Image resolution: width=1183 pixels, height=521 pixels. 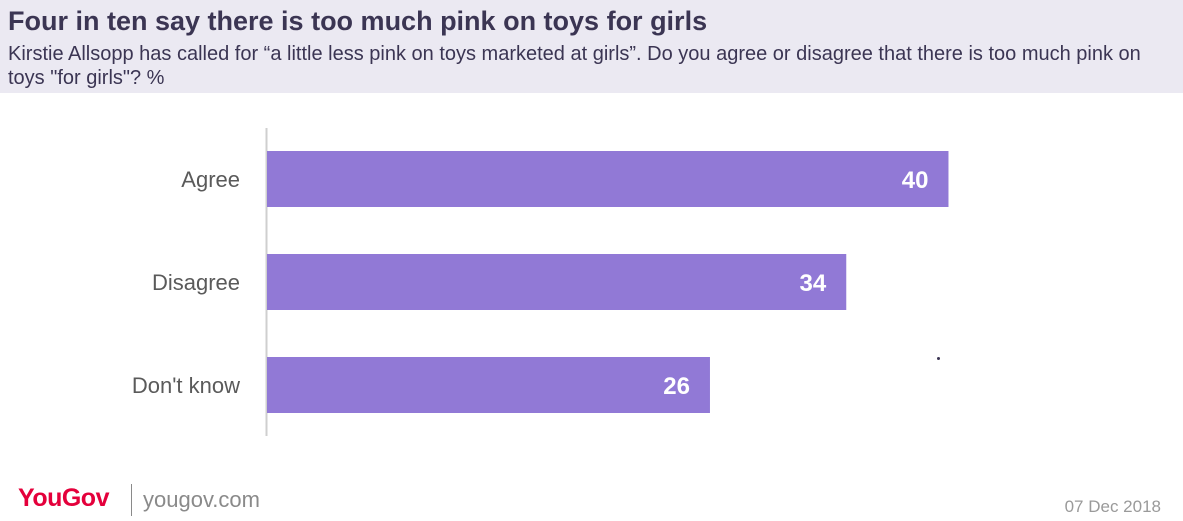 I want to click on footer-separator, so click(x=131, y=500).